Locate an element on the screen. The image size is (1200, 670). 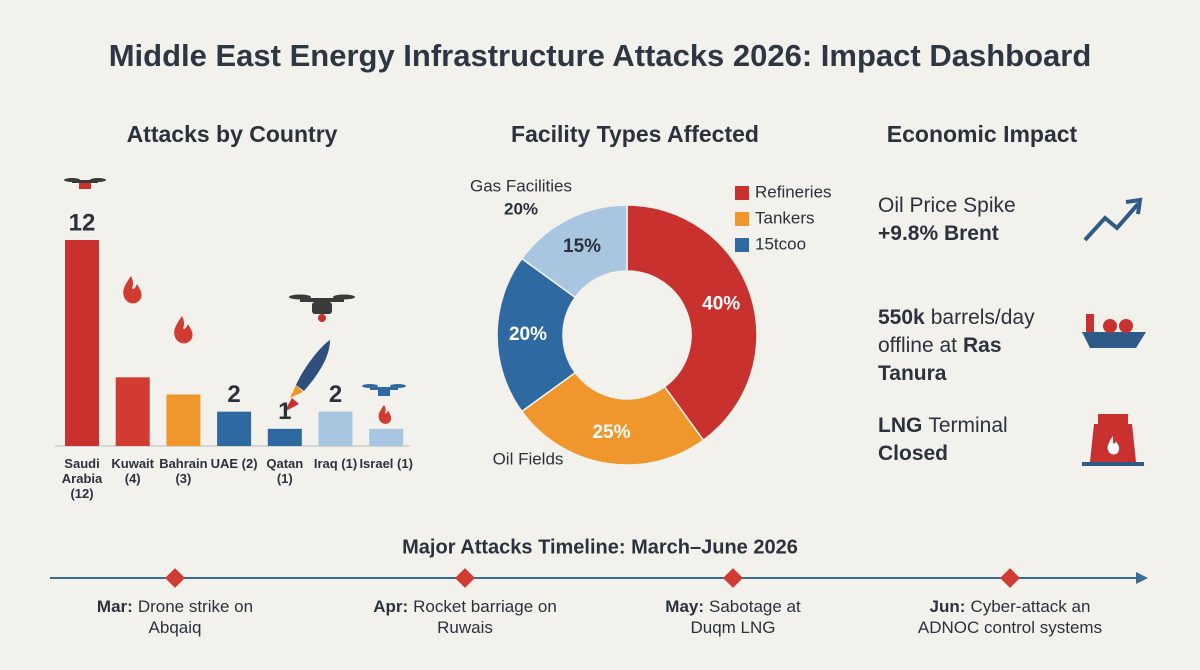
value-label: 1 is located at coordinates (284, 411).